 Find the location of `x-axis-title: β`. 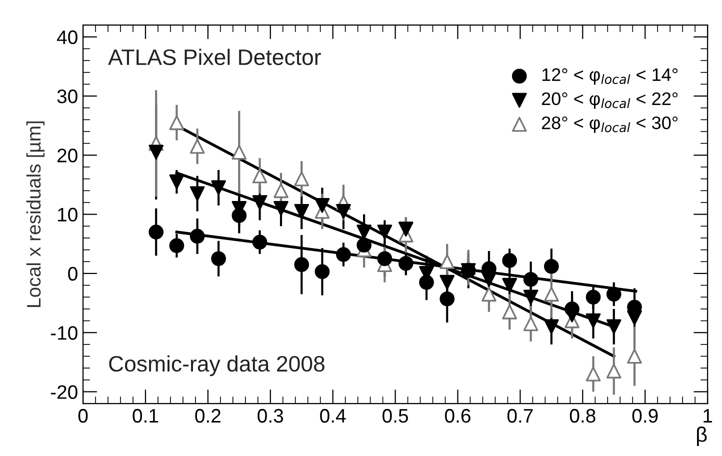

x-axis-title: β is located at coordinates (702, 436).